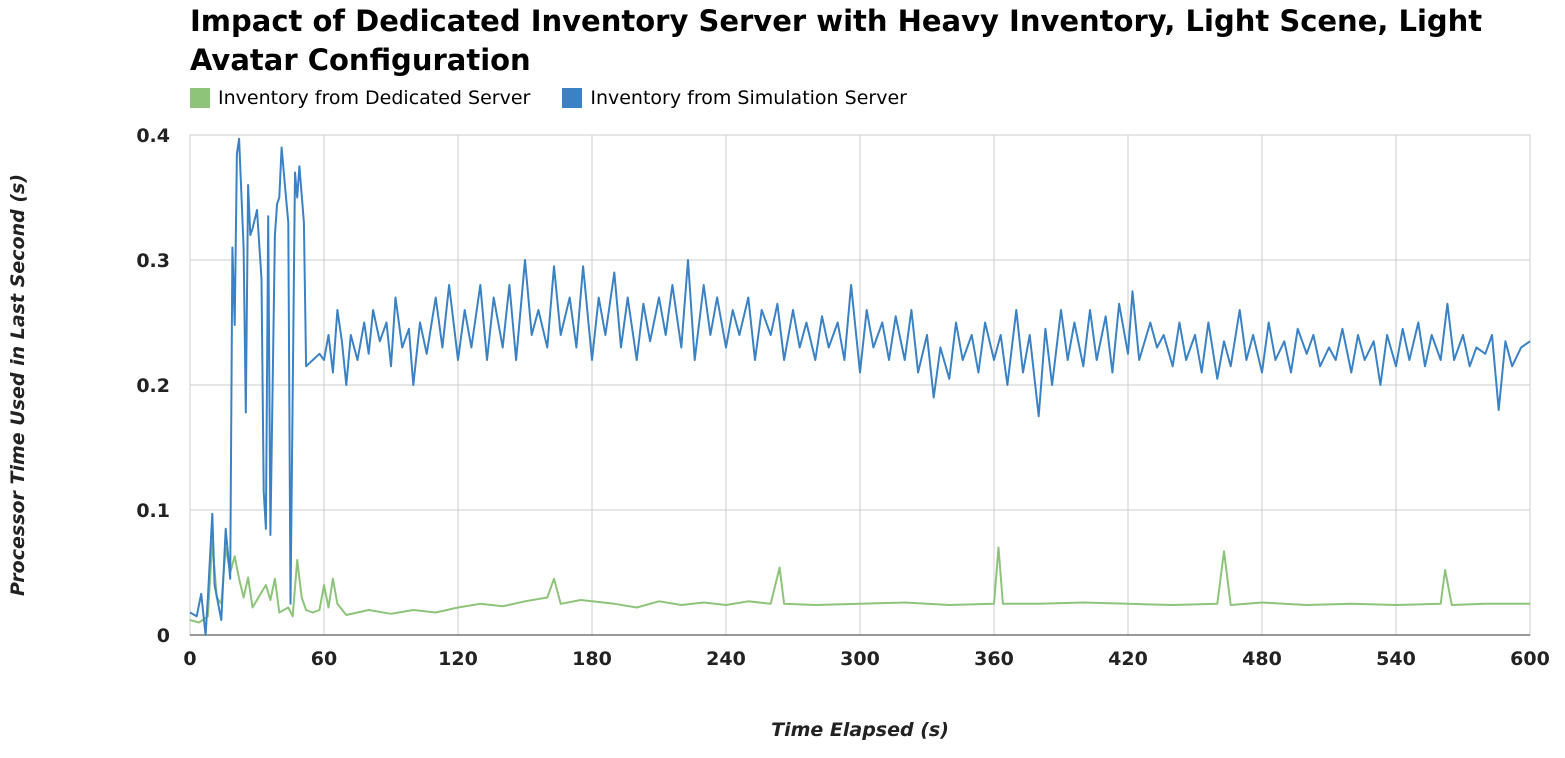  What do you see at coordinates (1530, 659) in the screenshot?
I see `x-tick-label: 600` at bounding box center [1530, 659].